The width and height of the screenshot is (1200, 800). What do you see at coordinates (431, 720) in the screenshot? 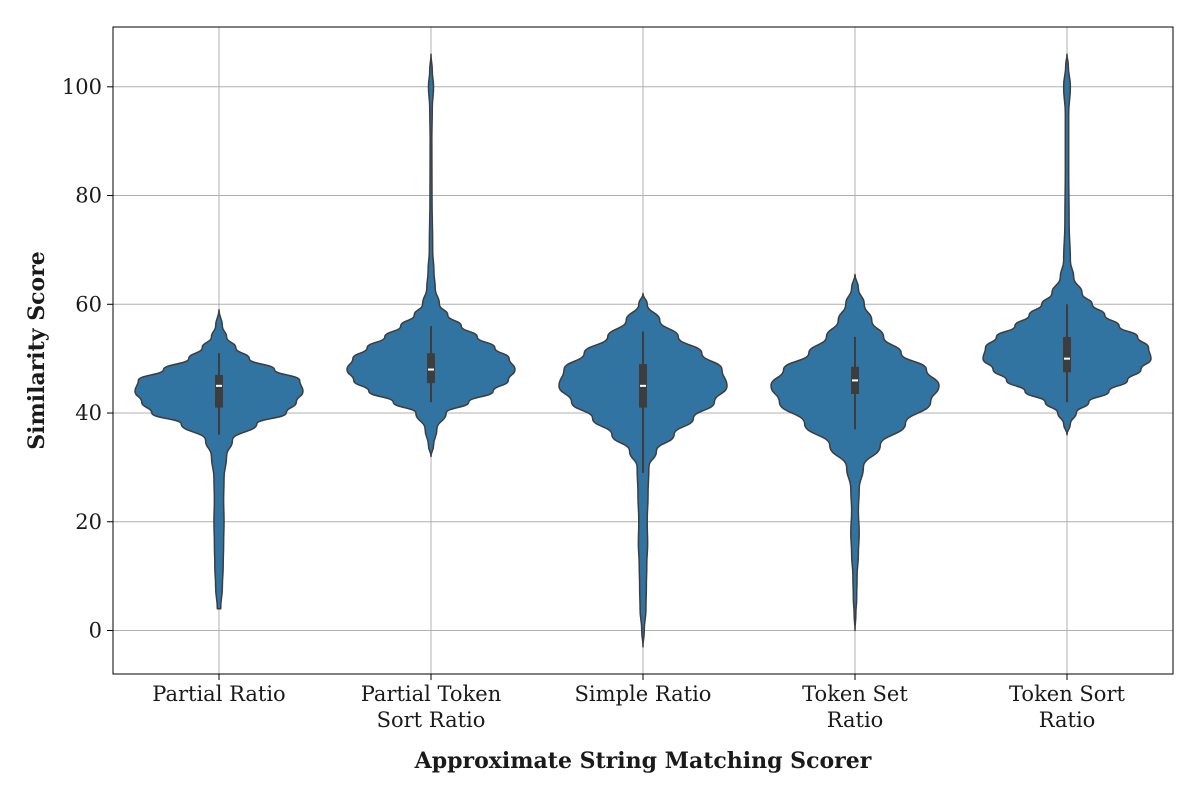
I see `x-tick-label: Sort Ratio` at bounding box center [431, 720].